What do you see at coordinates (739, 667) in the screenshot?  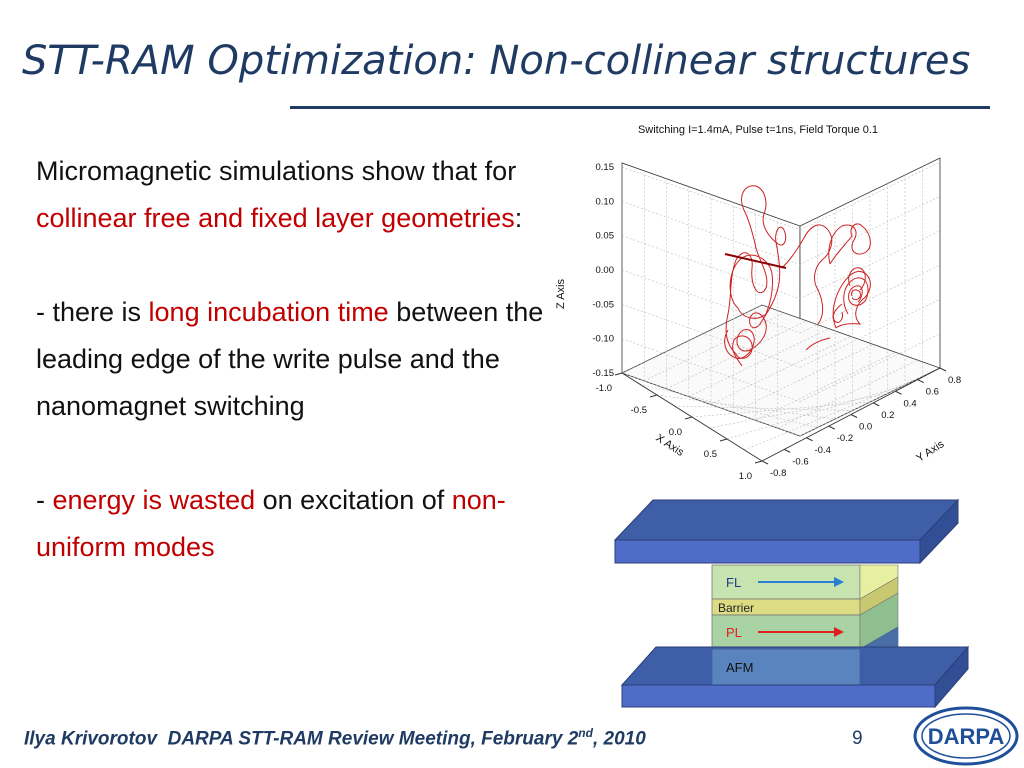 I see `afm-label: AFM` at bounding box center [739, 667].